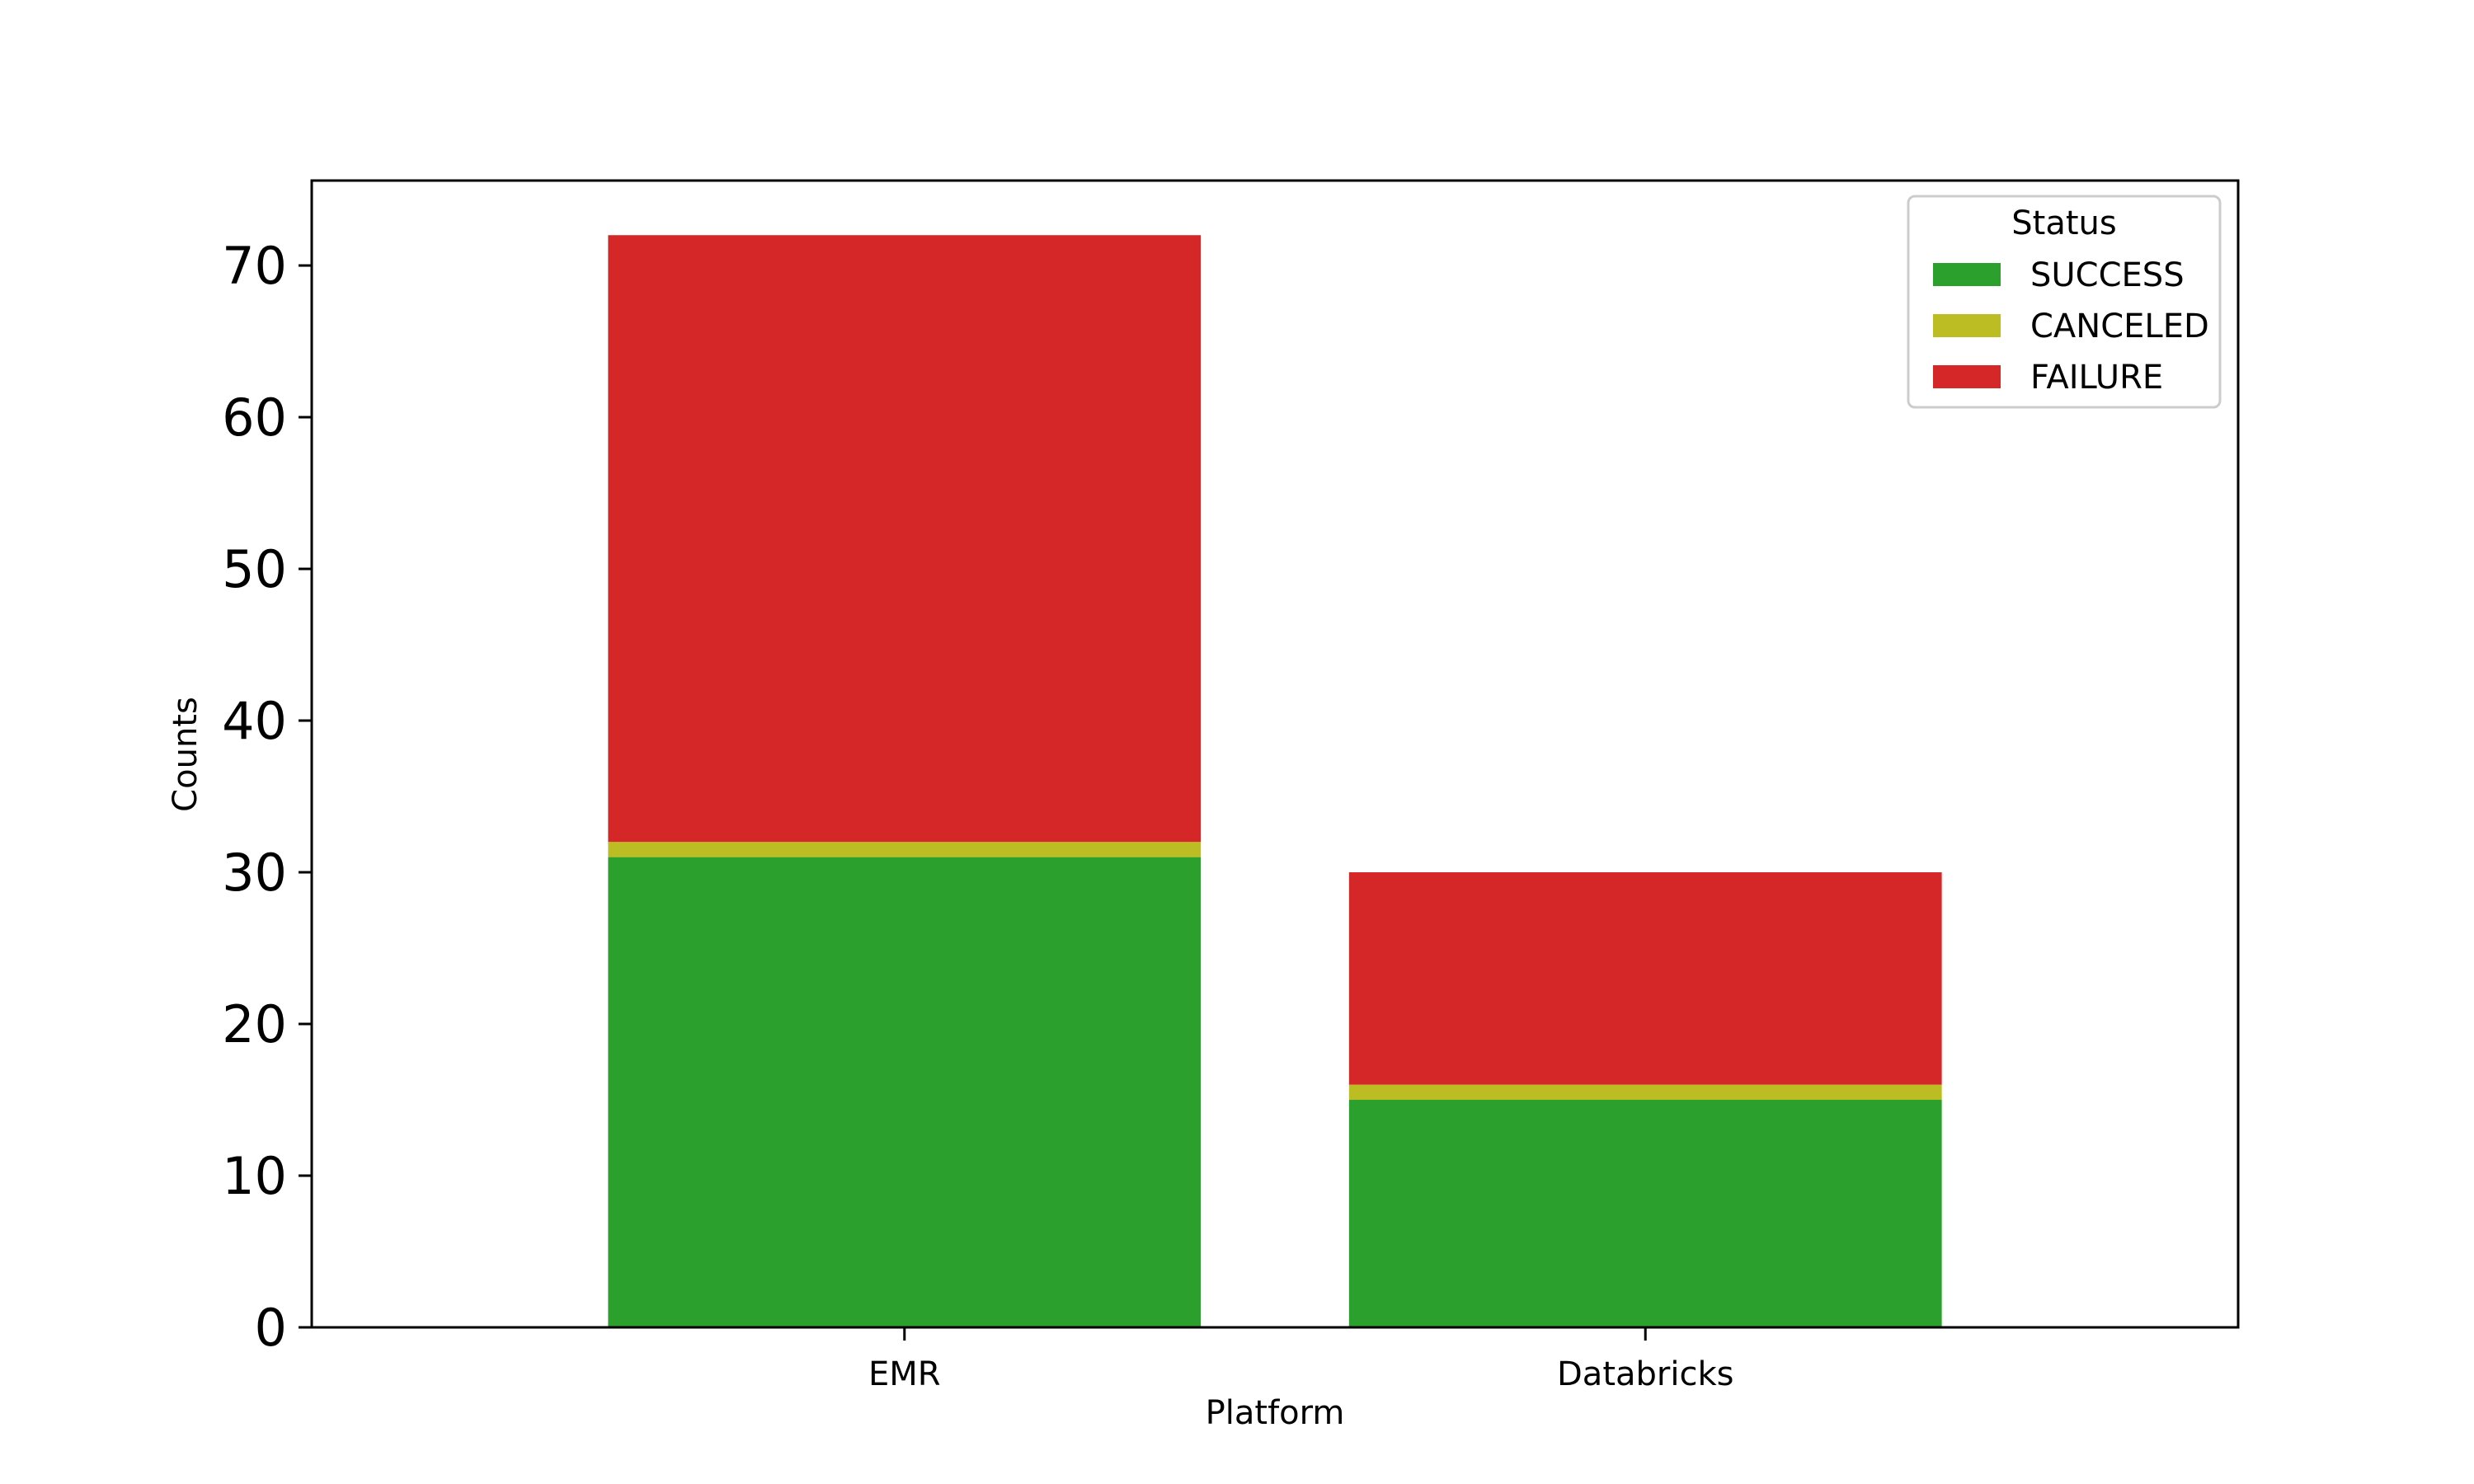 The image size is (2474, 1484). Describe the element at coordinates (1967, 325) in the screenshot. I see `legend-swatch-canceled` at that location.